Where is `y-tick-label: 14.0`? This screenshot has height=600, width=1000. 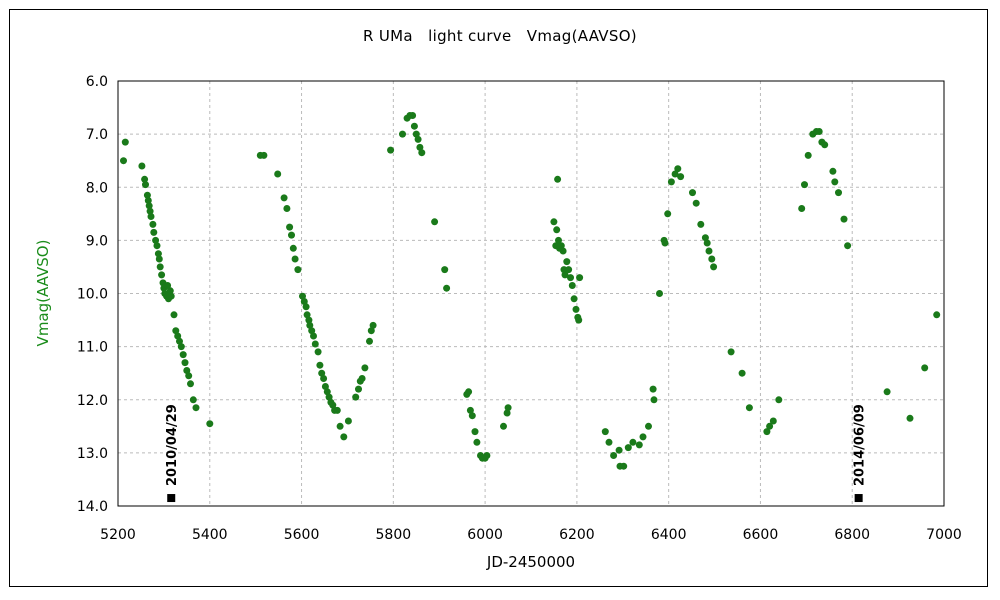
y-tick-label: 14.0 is located at coordinates (92, 507).